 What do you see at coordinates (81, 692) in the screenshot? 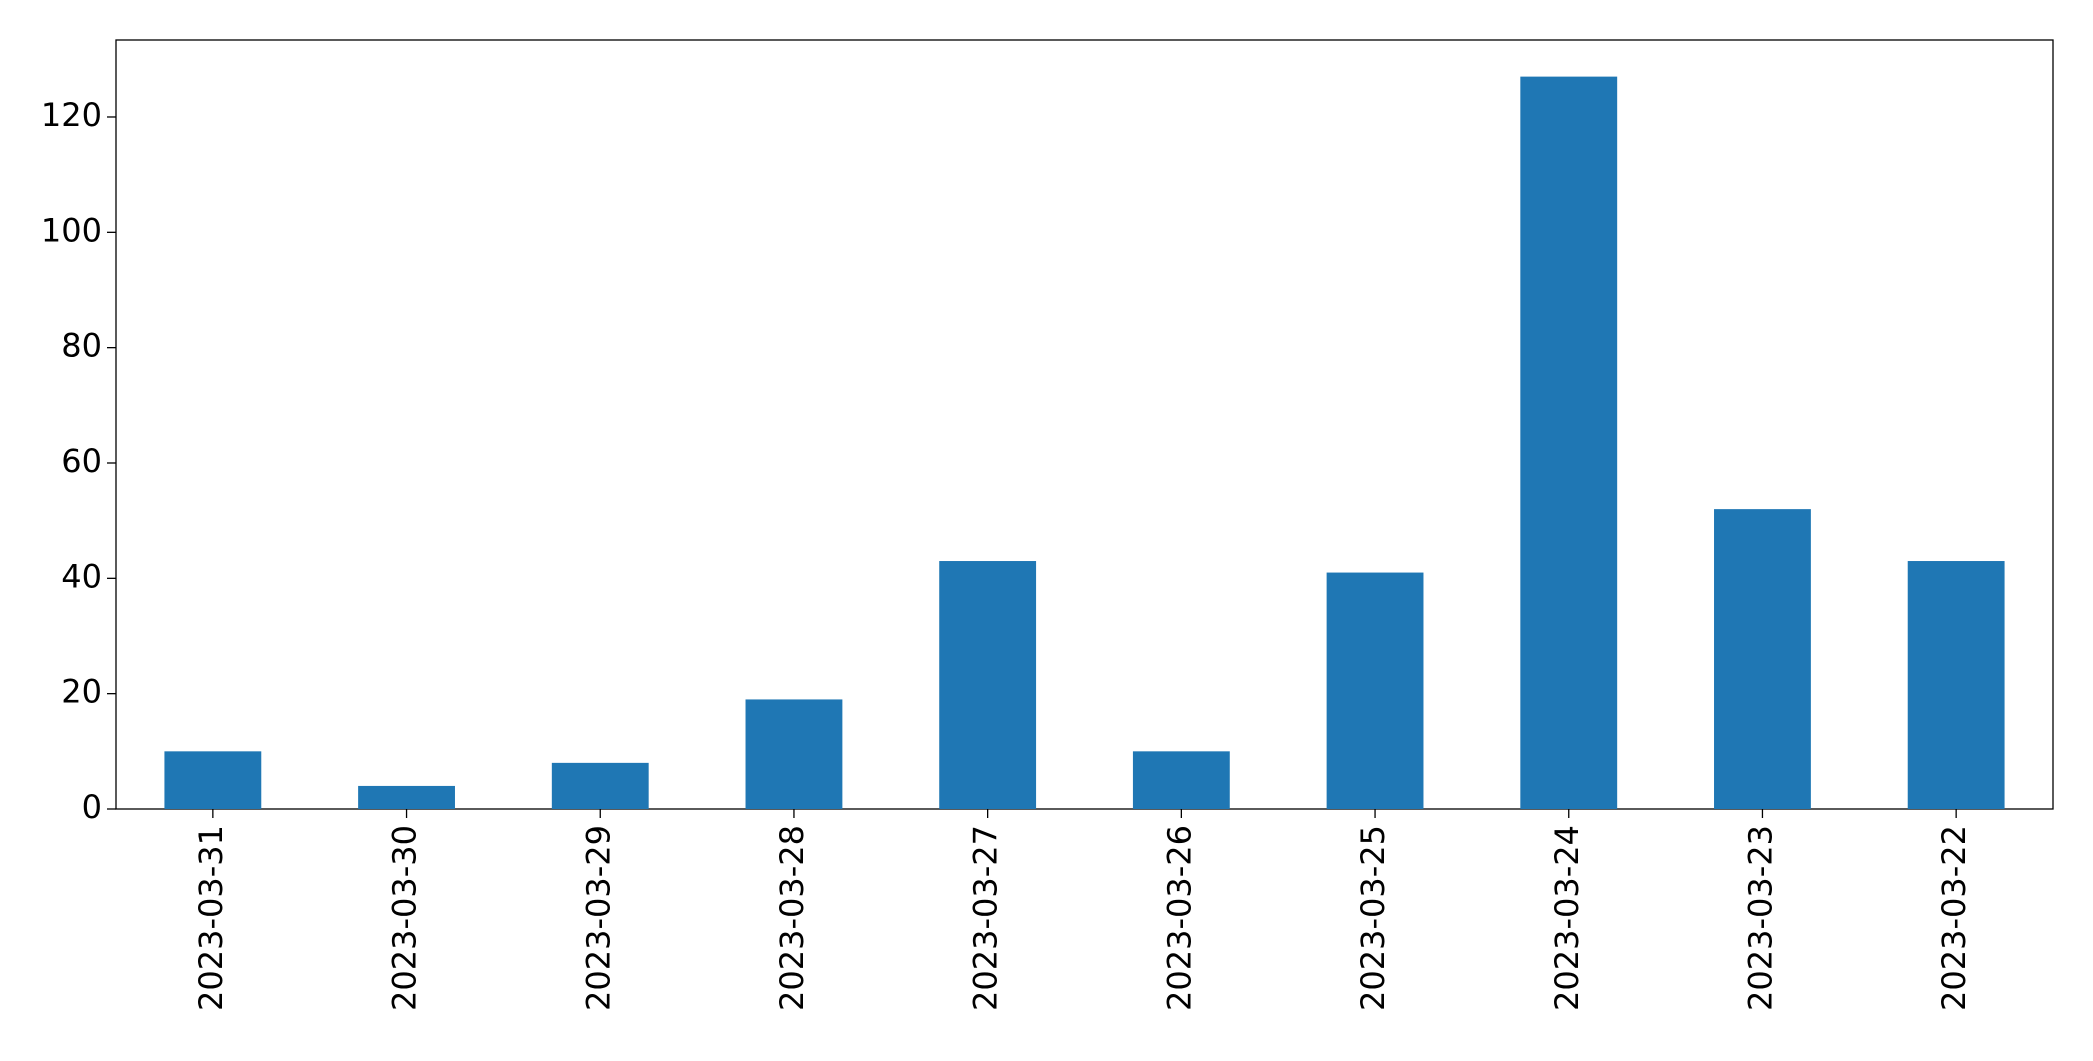
I see `y-tick-label: 20` at bounding box center [81, 692].